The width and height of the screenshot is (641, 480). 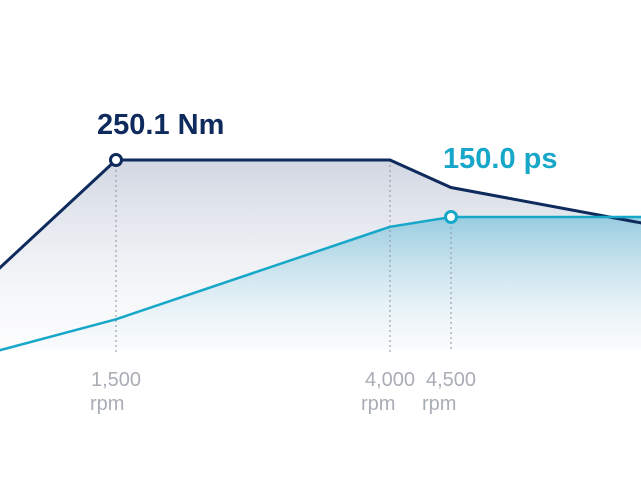 What do you see at coordinates (160, 125) in the screenshot?
I see `series-value-label-0: 250.1 Nm` at bounding box center [160, 125].